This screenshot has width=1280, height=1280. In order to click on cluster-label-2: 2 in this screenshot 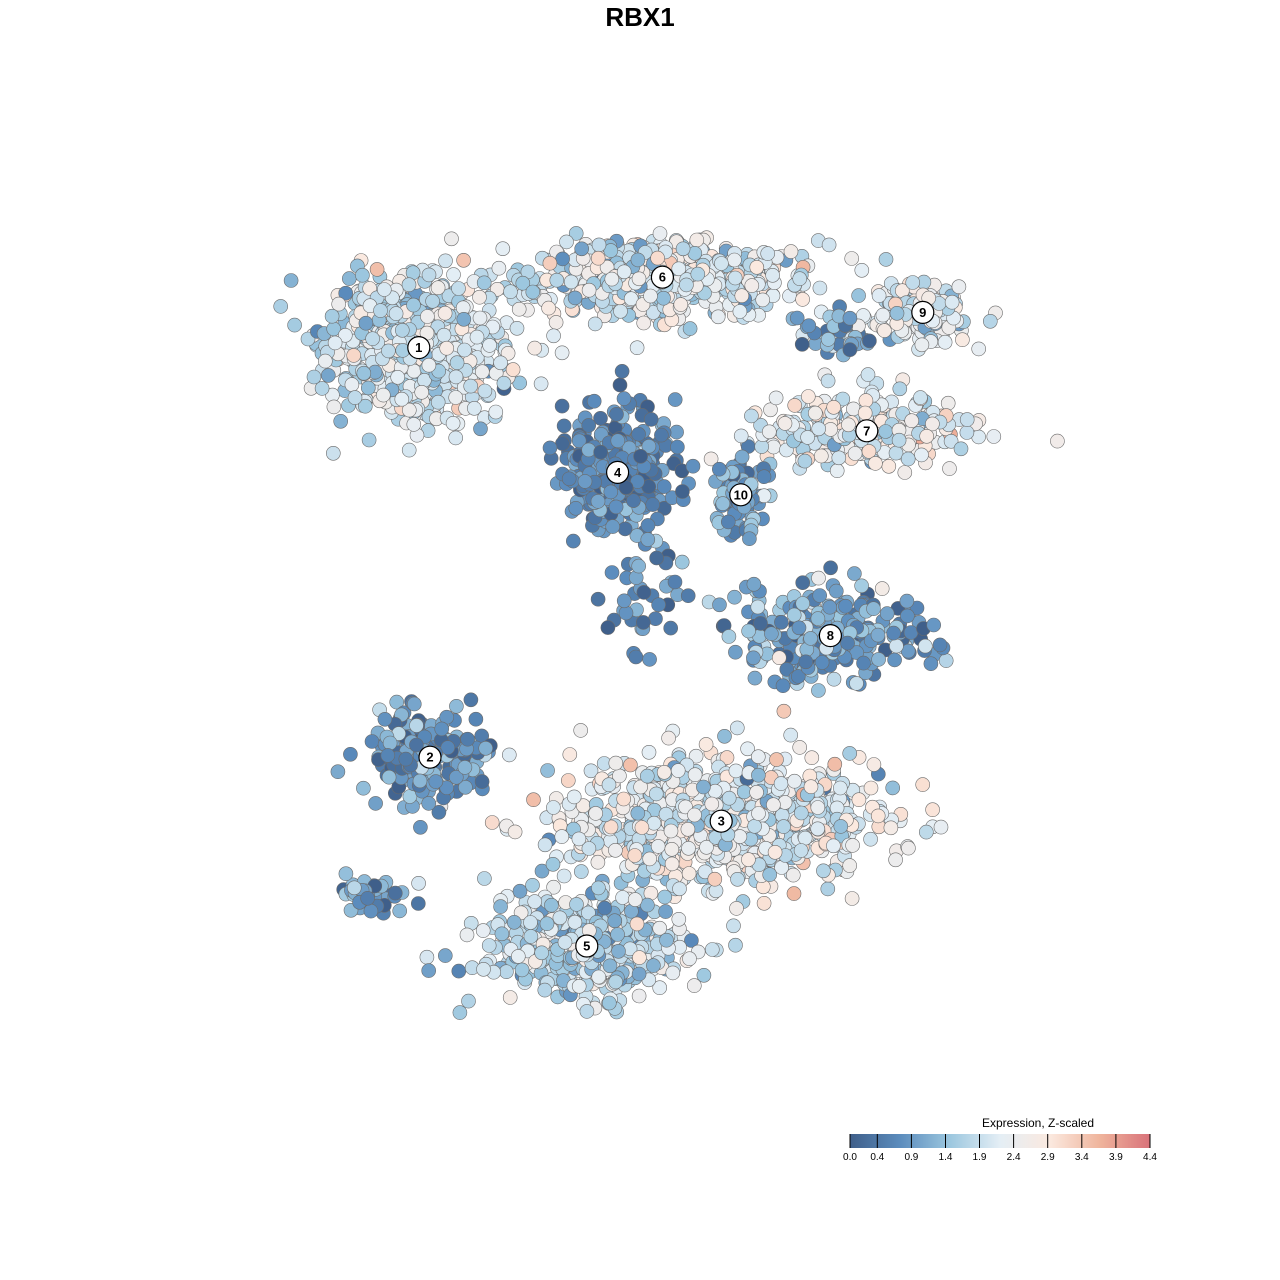, I will do `click(430, 757)`.